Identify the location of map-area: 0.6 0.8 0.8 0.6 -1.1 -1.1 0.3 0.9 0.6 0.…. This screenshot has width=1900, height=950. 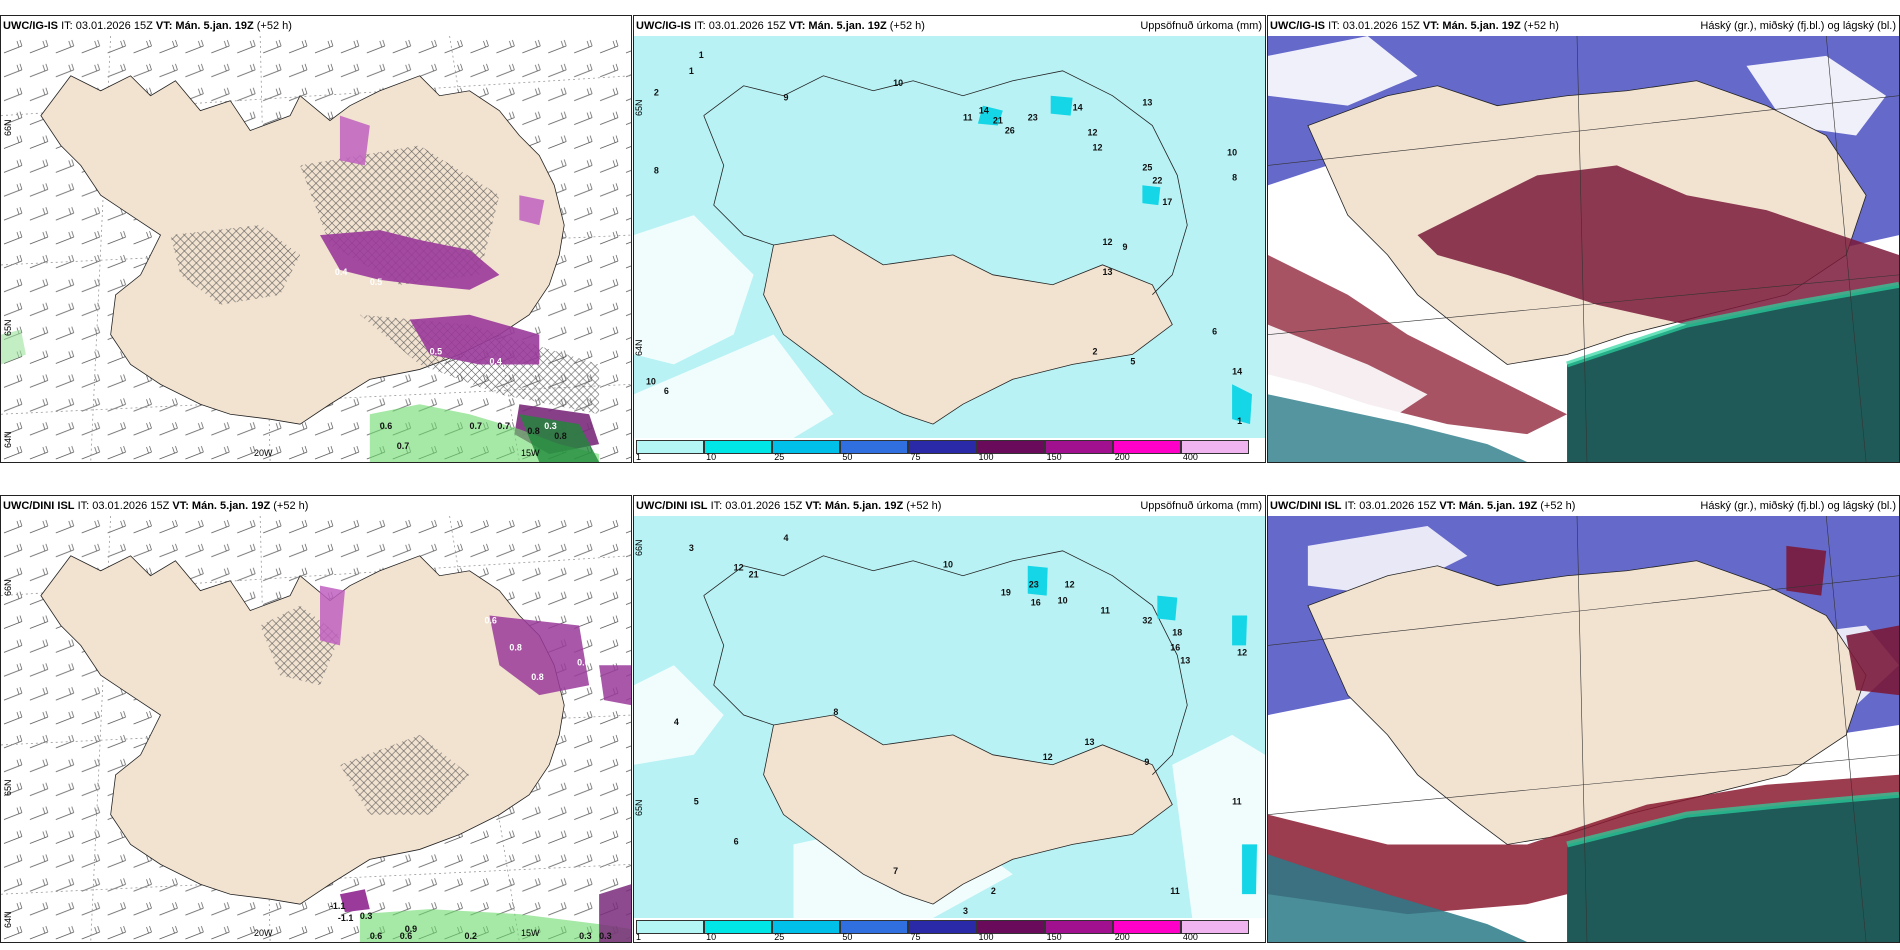
(316, 729).